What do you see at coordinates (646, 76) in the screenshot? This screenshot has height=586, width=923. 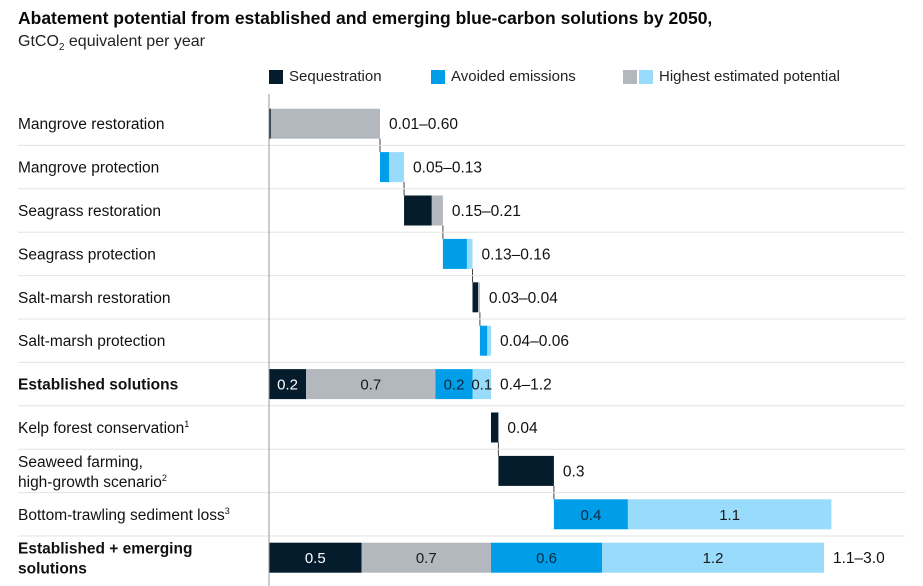 I see `legend-swatch-highest-blue` at bounding box center [646, 76].